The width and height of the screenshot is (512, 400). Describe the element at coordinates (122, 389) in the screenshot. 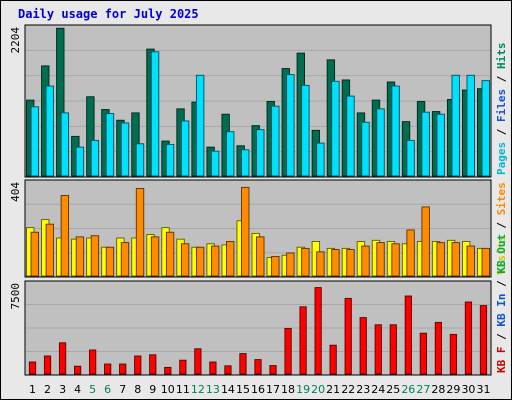

I see `x-tick-label: 7` at that location.